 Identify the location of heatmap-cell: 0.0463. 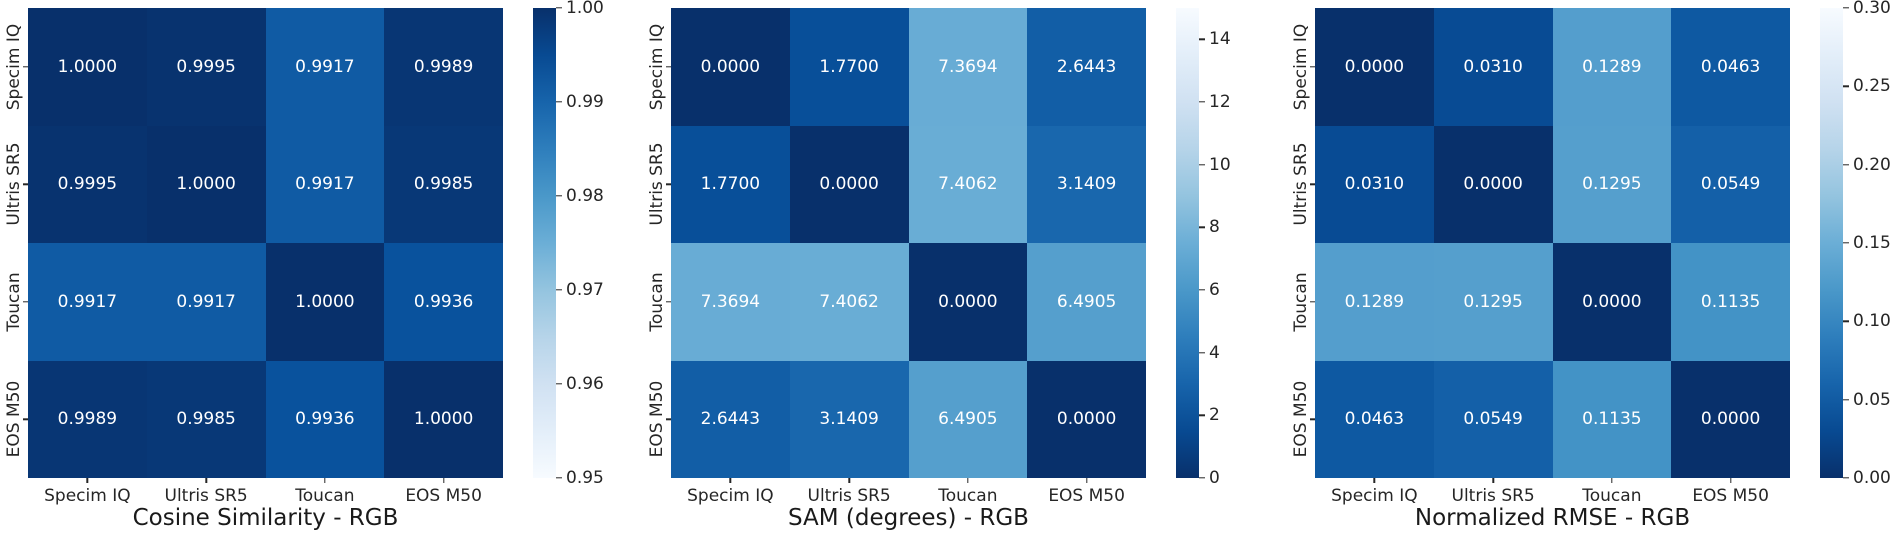
(1374, 419).